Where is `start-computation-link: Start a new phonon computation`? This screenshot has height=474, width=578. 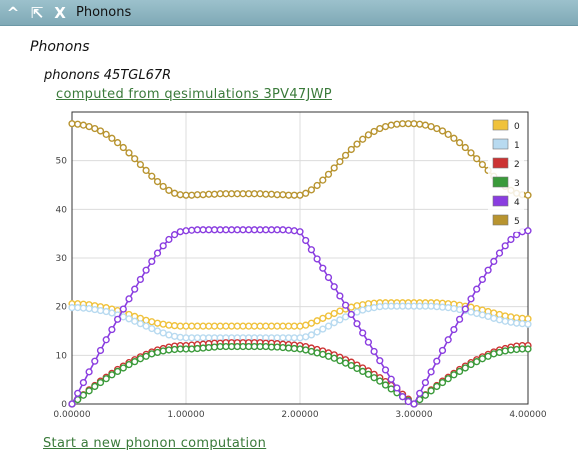
start-computation-link: Start a new phonon computation is located at coordinates (155, 443).